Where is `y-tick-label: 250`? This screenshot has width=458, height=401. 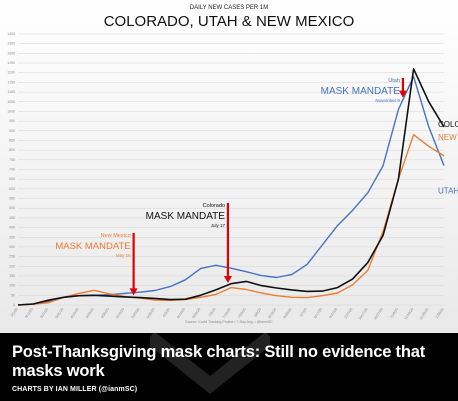 y-tick-label: 250 is located at coordinates (12, 257).